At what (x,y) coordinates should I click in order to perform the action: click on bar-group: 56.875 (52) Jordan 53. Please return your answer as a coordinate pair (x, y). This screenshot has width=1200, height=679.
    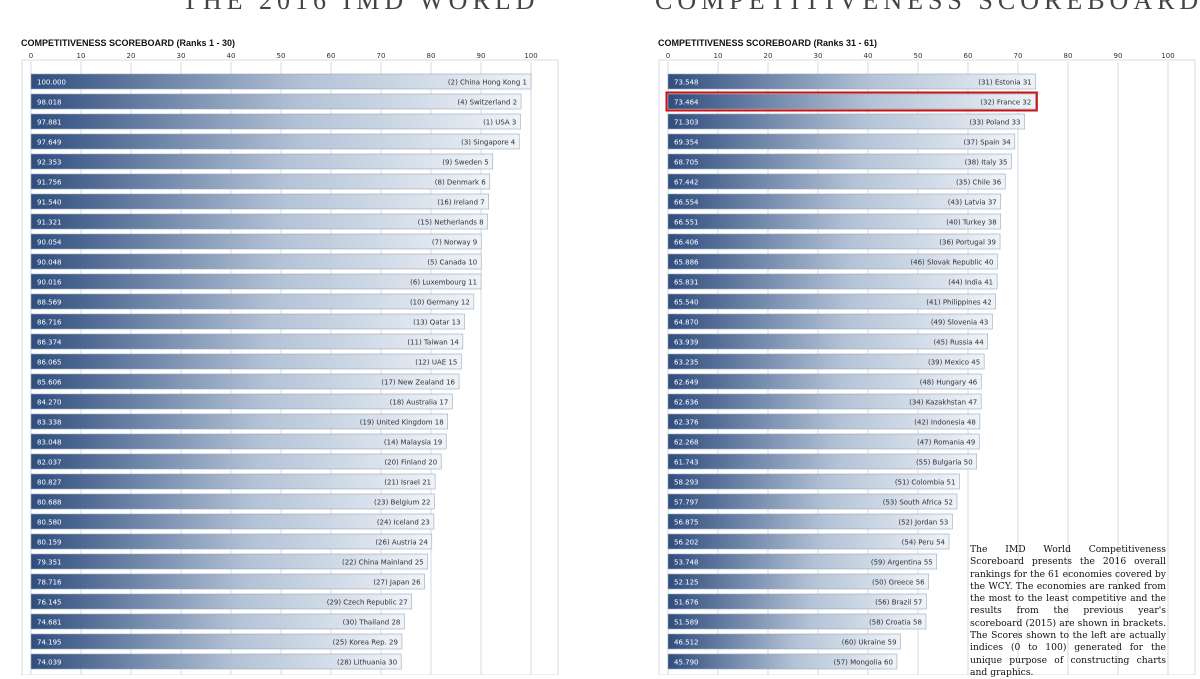
    Looking at the image, I should click on (810, 521).